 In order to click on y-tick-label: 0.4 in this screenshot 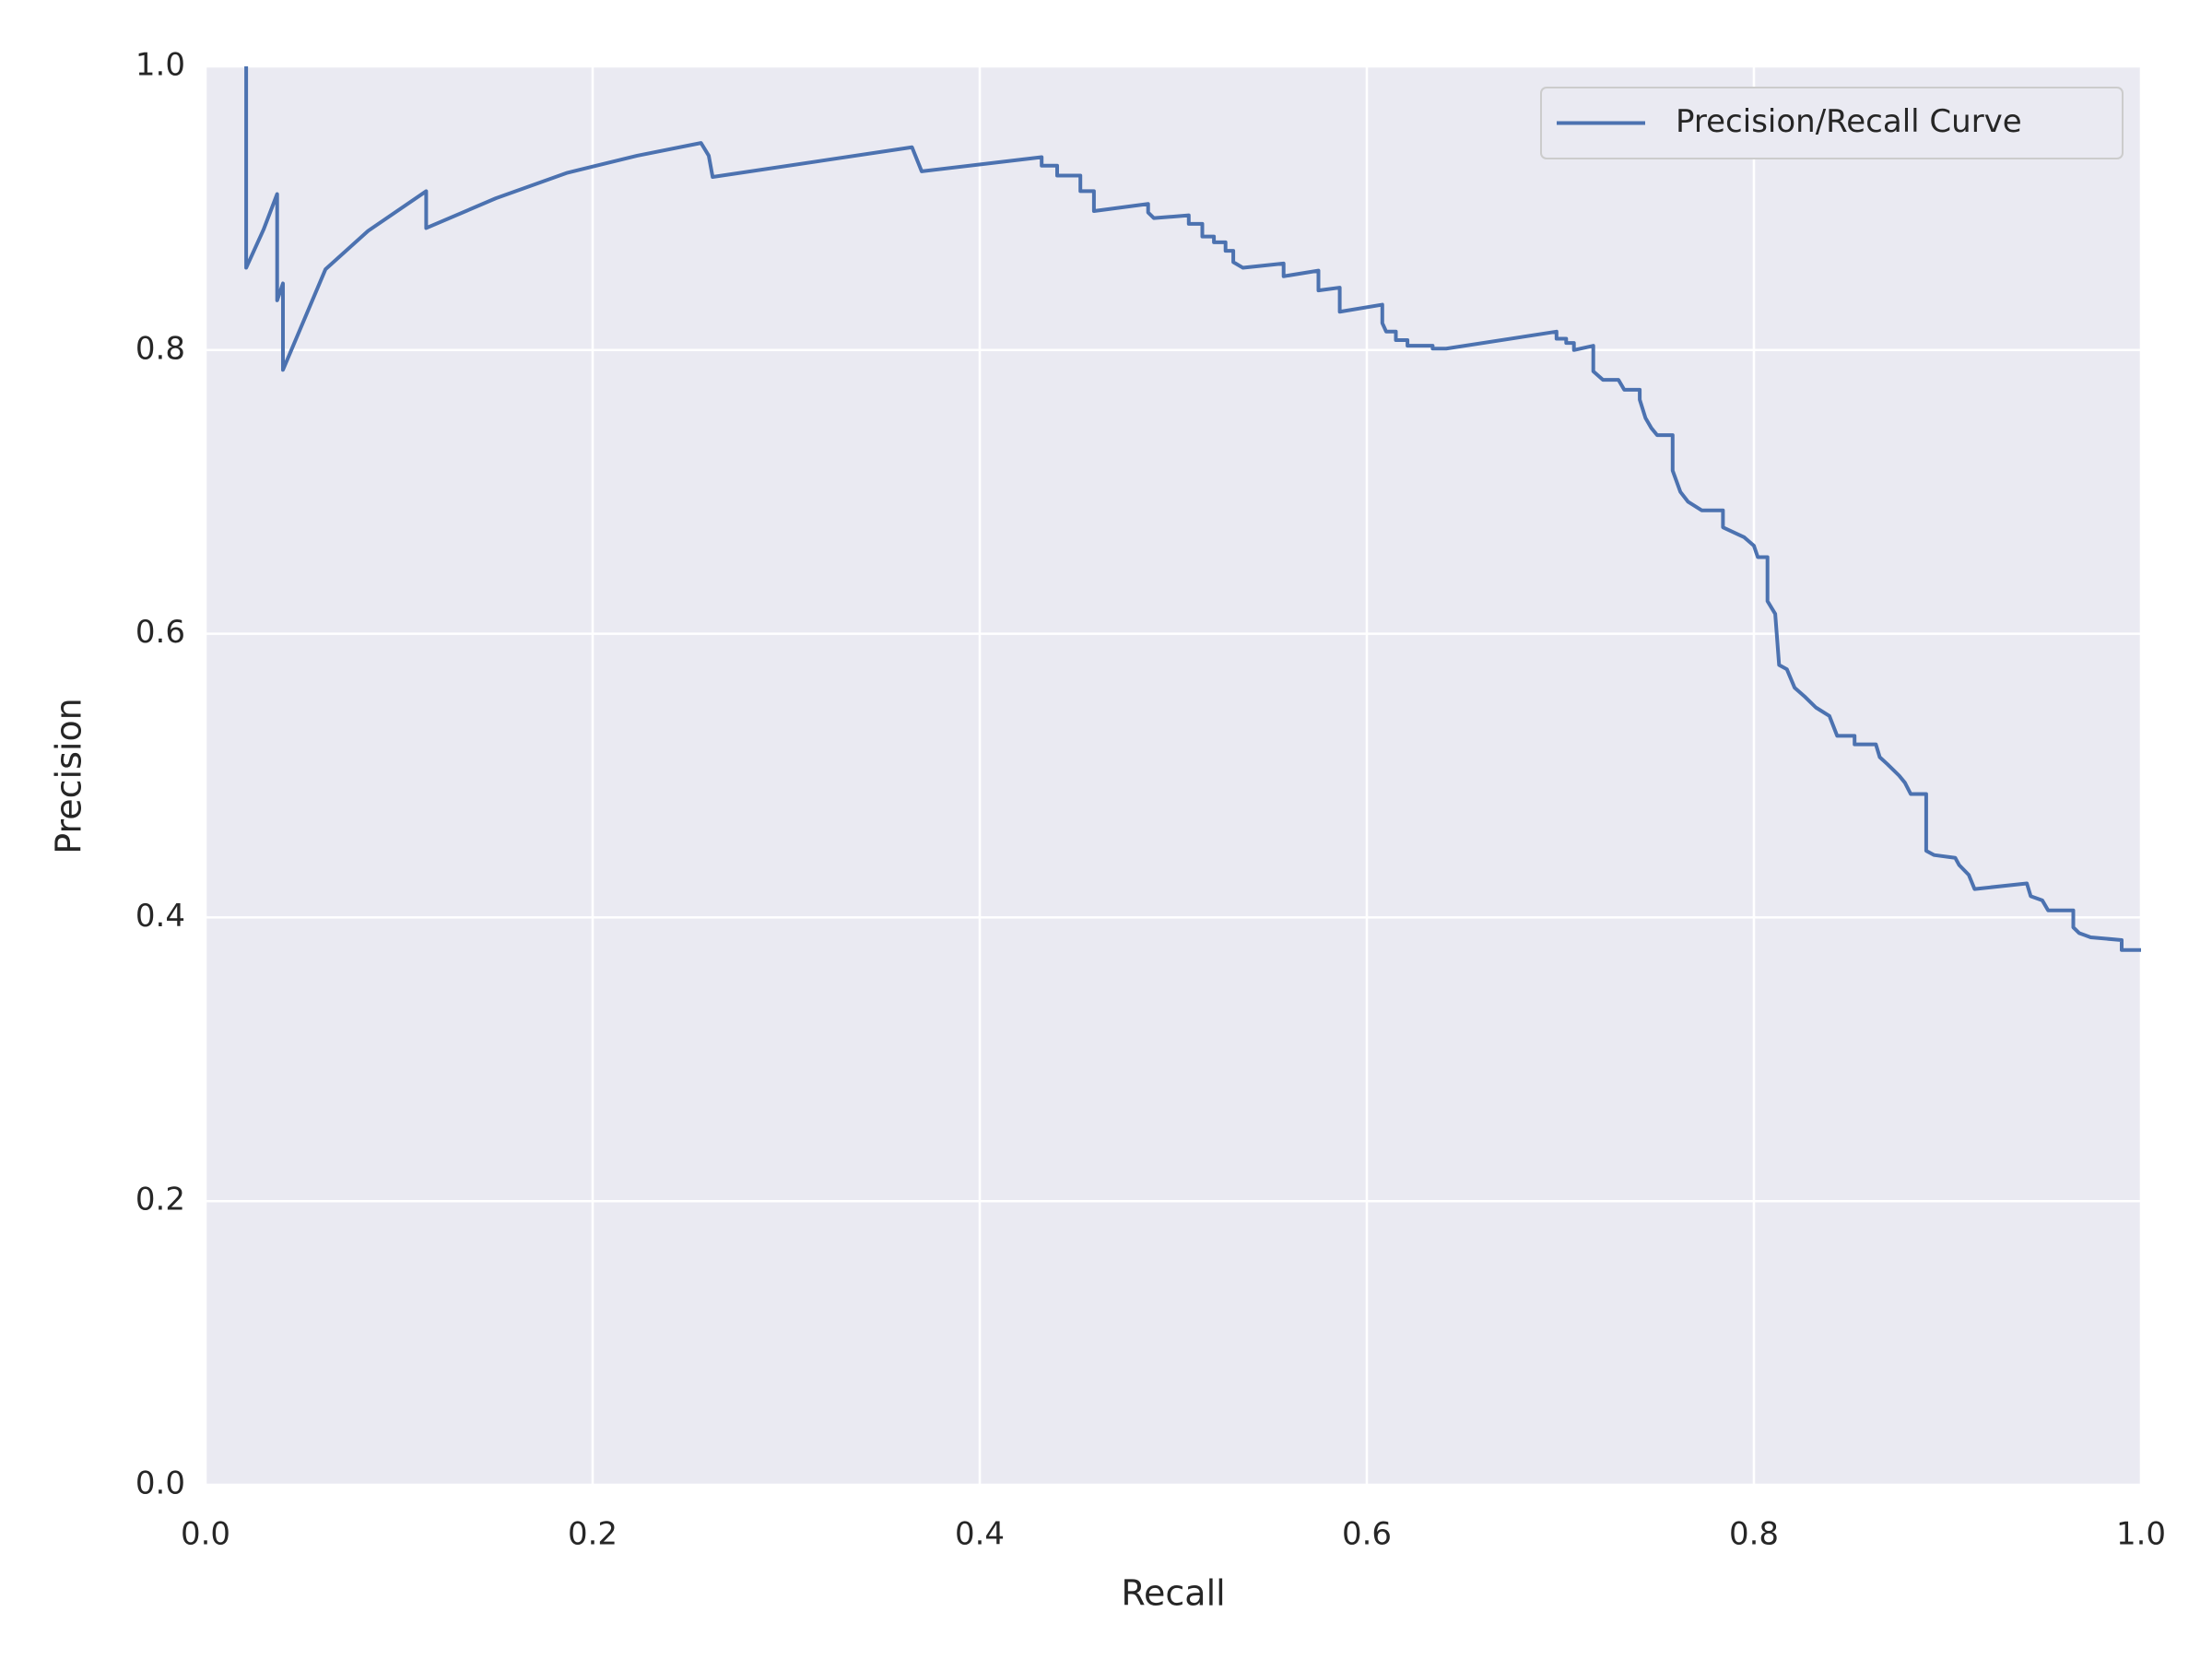, I will do `click(160, 916)`.